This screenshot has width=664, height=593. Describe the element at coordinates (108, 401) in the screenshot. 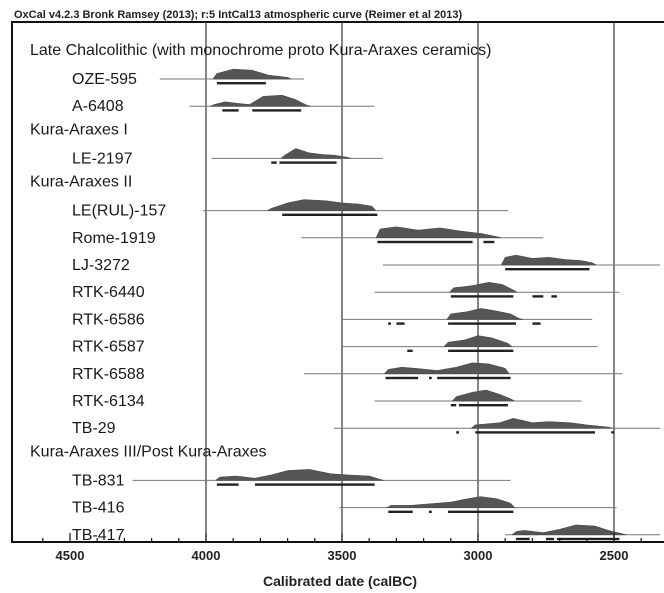

I see `sample-label: RTK-6134` at that location.